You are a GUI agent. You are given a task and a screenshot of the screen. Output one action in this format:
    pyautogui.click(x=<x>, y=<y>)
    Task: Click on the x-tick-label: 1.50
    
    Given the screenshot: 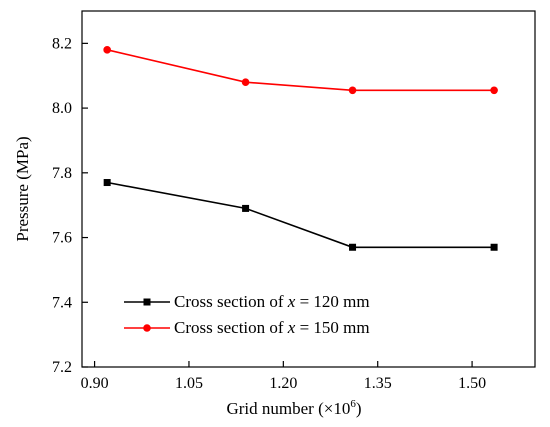 What is the action you would take?
    pyautogui.click(x=472, y=383)
    